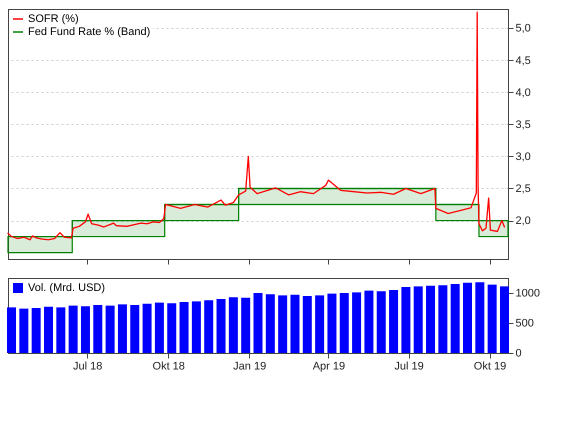  I want to click on y-tick-label: 4,0, so click(523, 92).